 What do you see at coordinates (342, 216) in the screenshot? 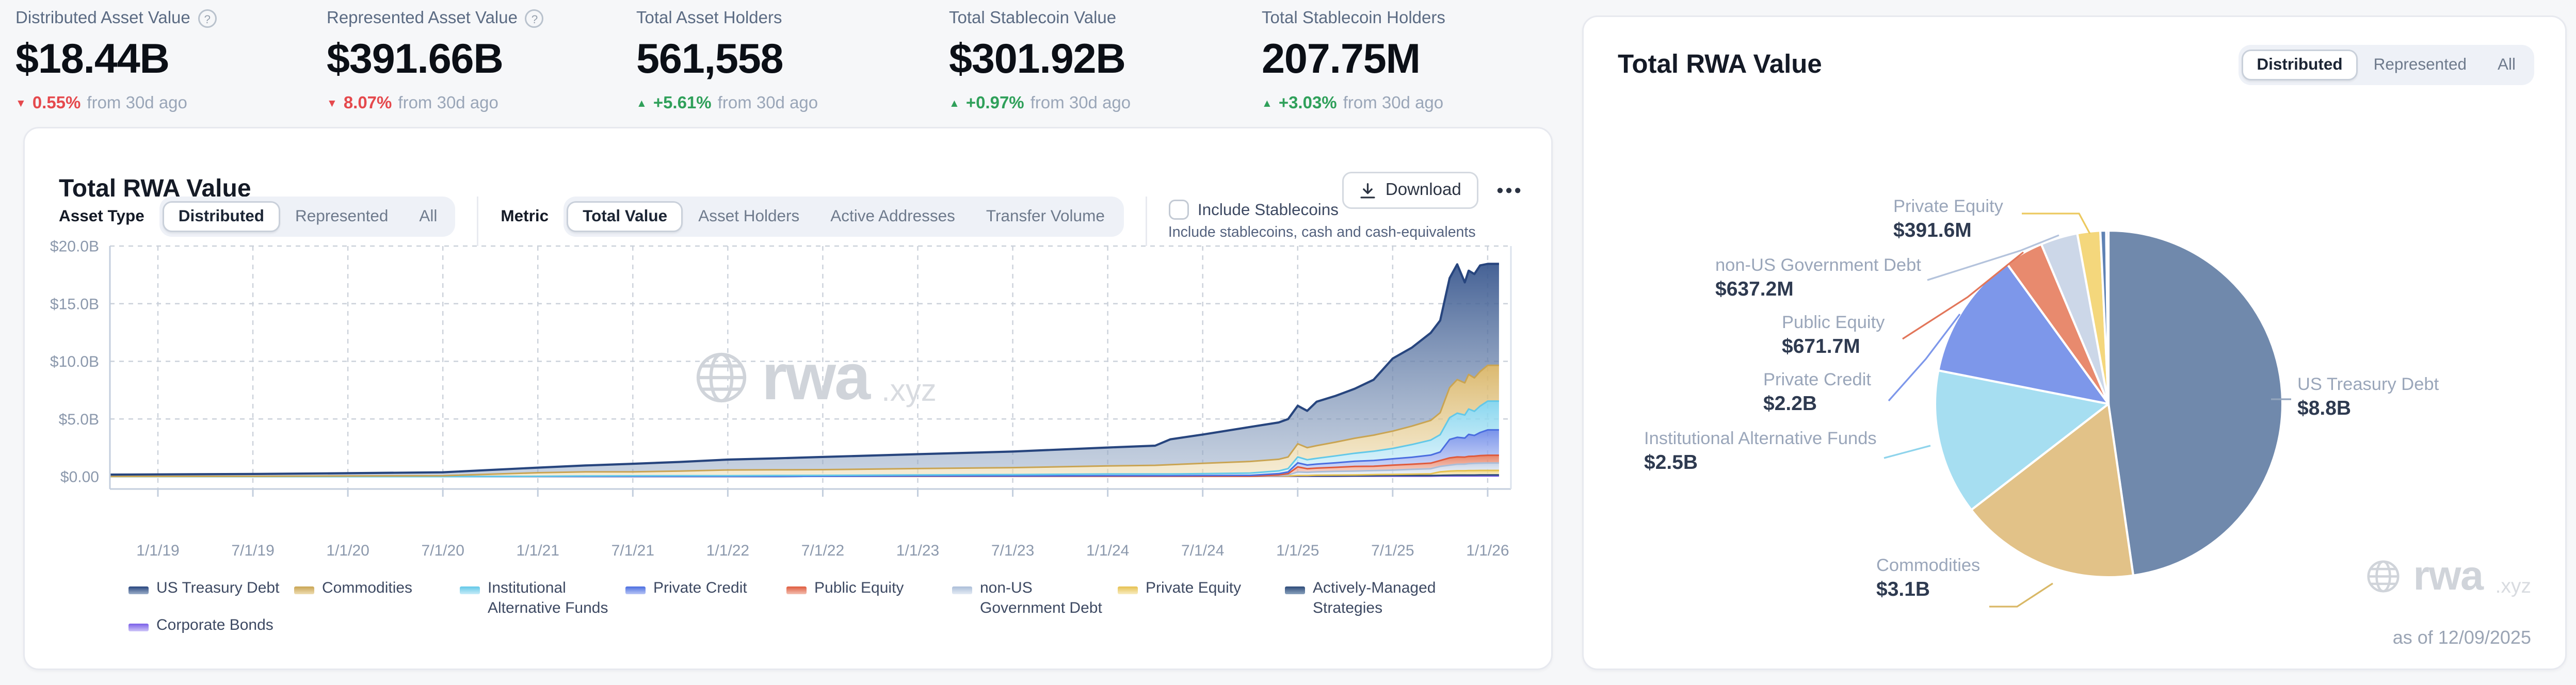
I see `asset-type-option-represented: Represented` at bounding box center [342, 216].